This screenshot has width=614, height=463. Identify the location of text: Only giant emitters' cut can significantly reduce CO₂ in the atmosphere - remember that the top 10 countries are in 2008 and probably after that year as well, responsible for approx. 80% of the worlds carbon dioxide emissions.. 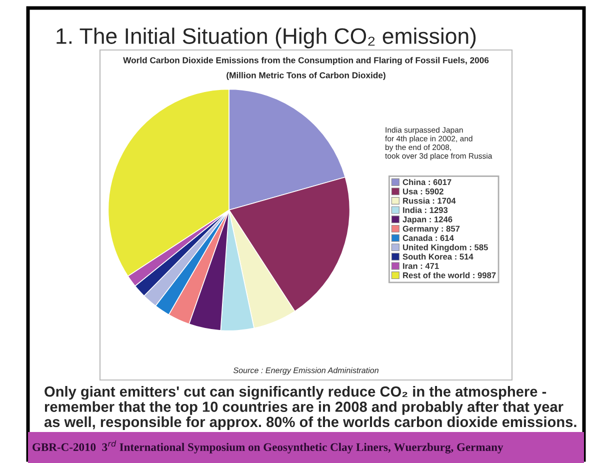
(310, 408).